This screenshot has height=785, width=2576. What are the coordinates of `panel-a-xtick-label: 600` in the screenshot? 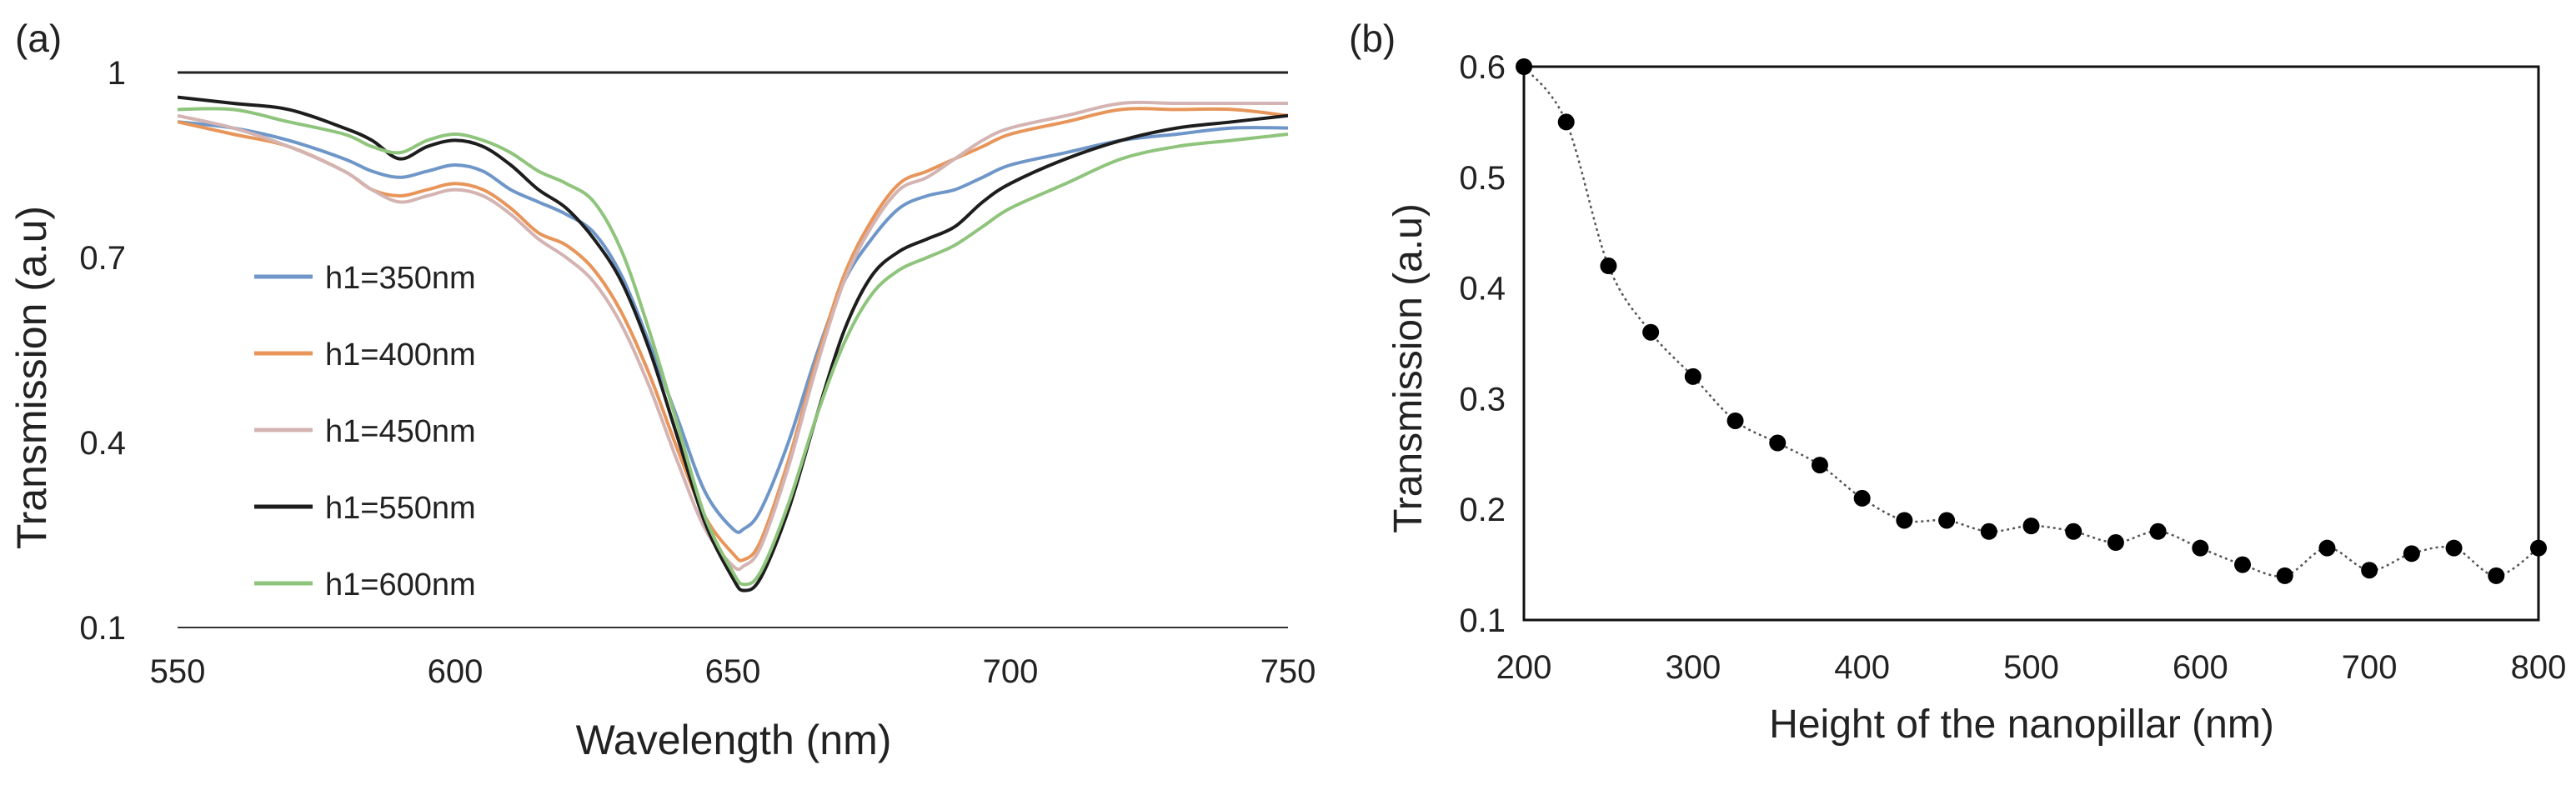 It's located at (456, 671).